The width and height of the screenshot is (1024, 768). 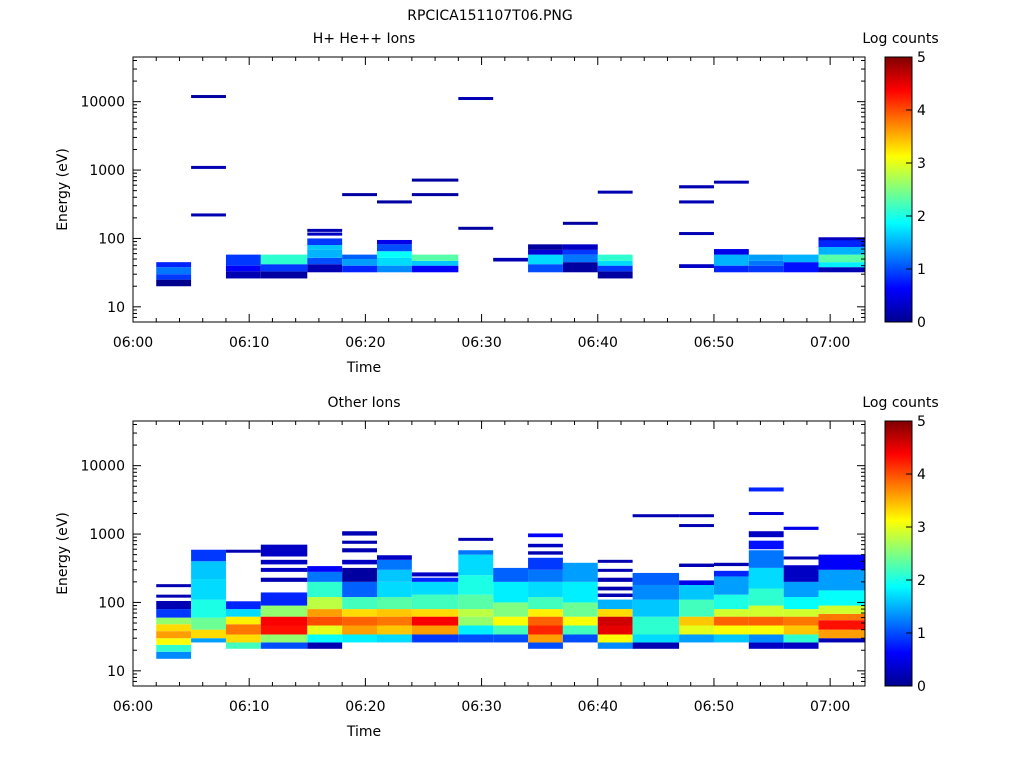 I want to click on colorbar, so click(x=898, y=553).